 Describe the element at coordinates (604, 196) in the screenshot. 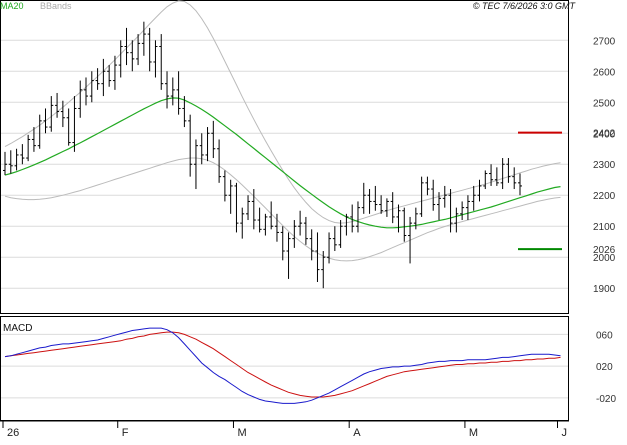

I see `price-tick-label: 2200` at that location.